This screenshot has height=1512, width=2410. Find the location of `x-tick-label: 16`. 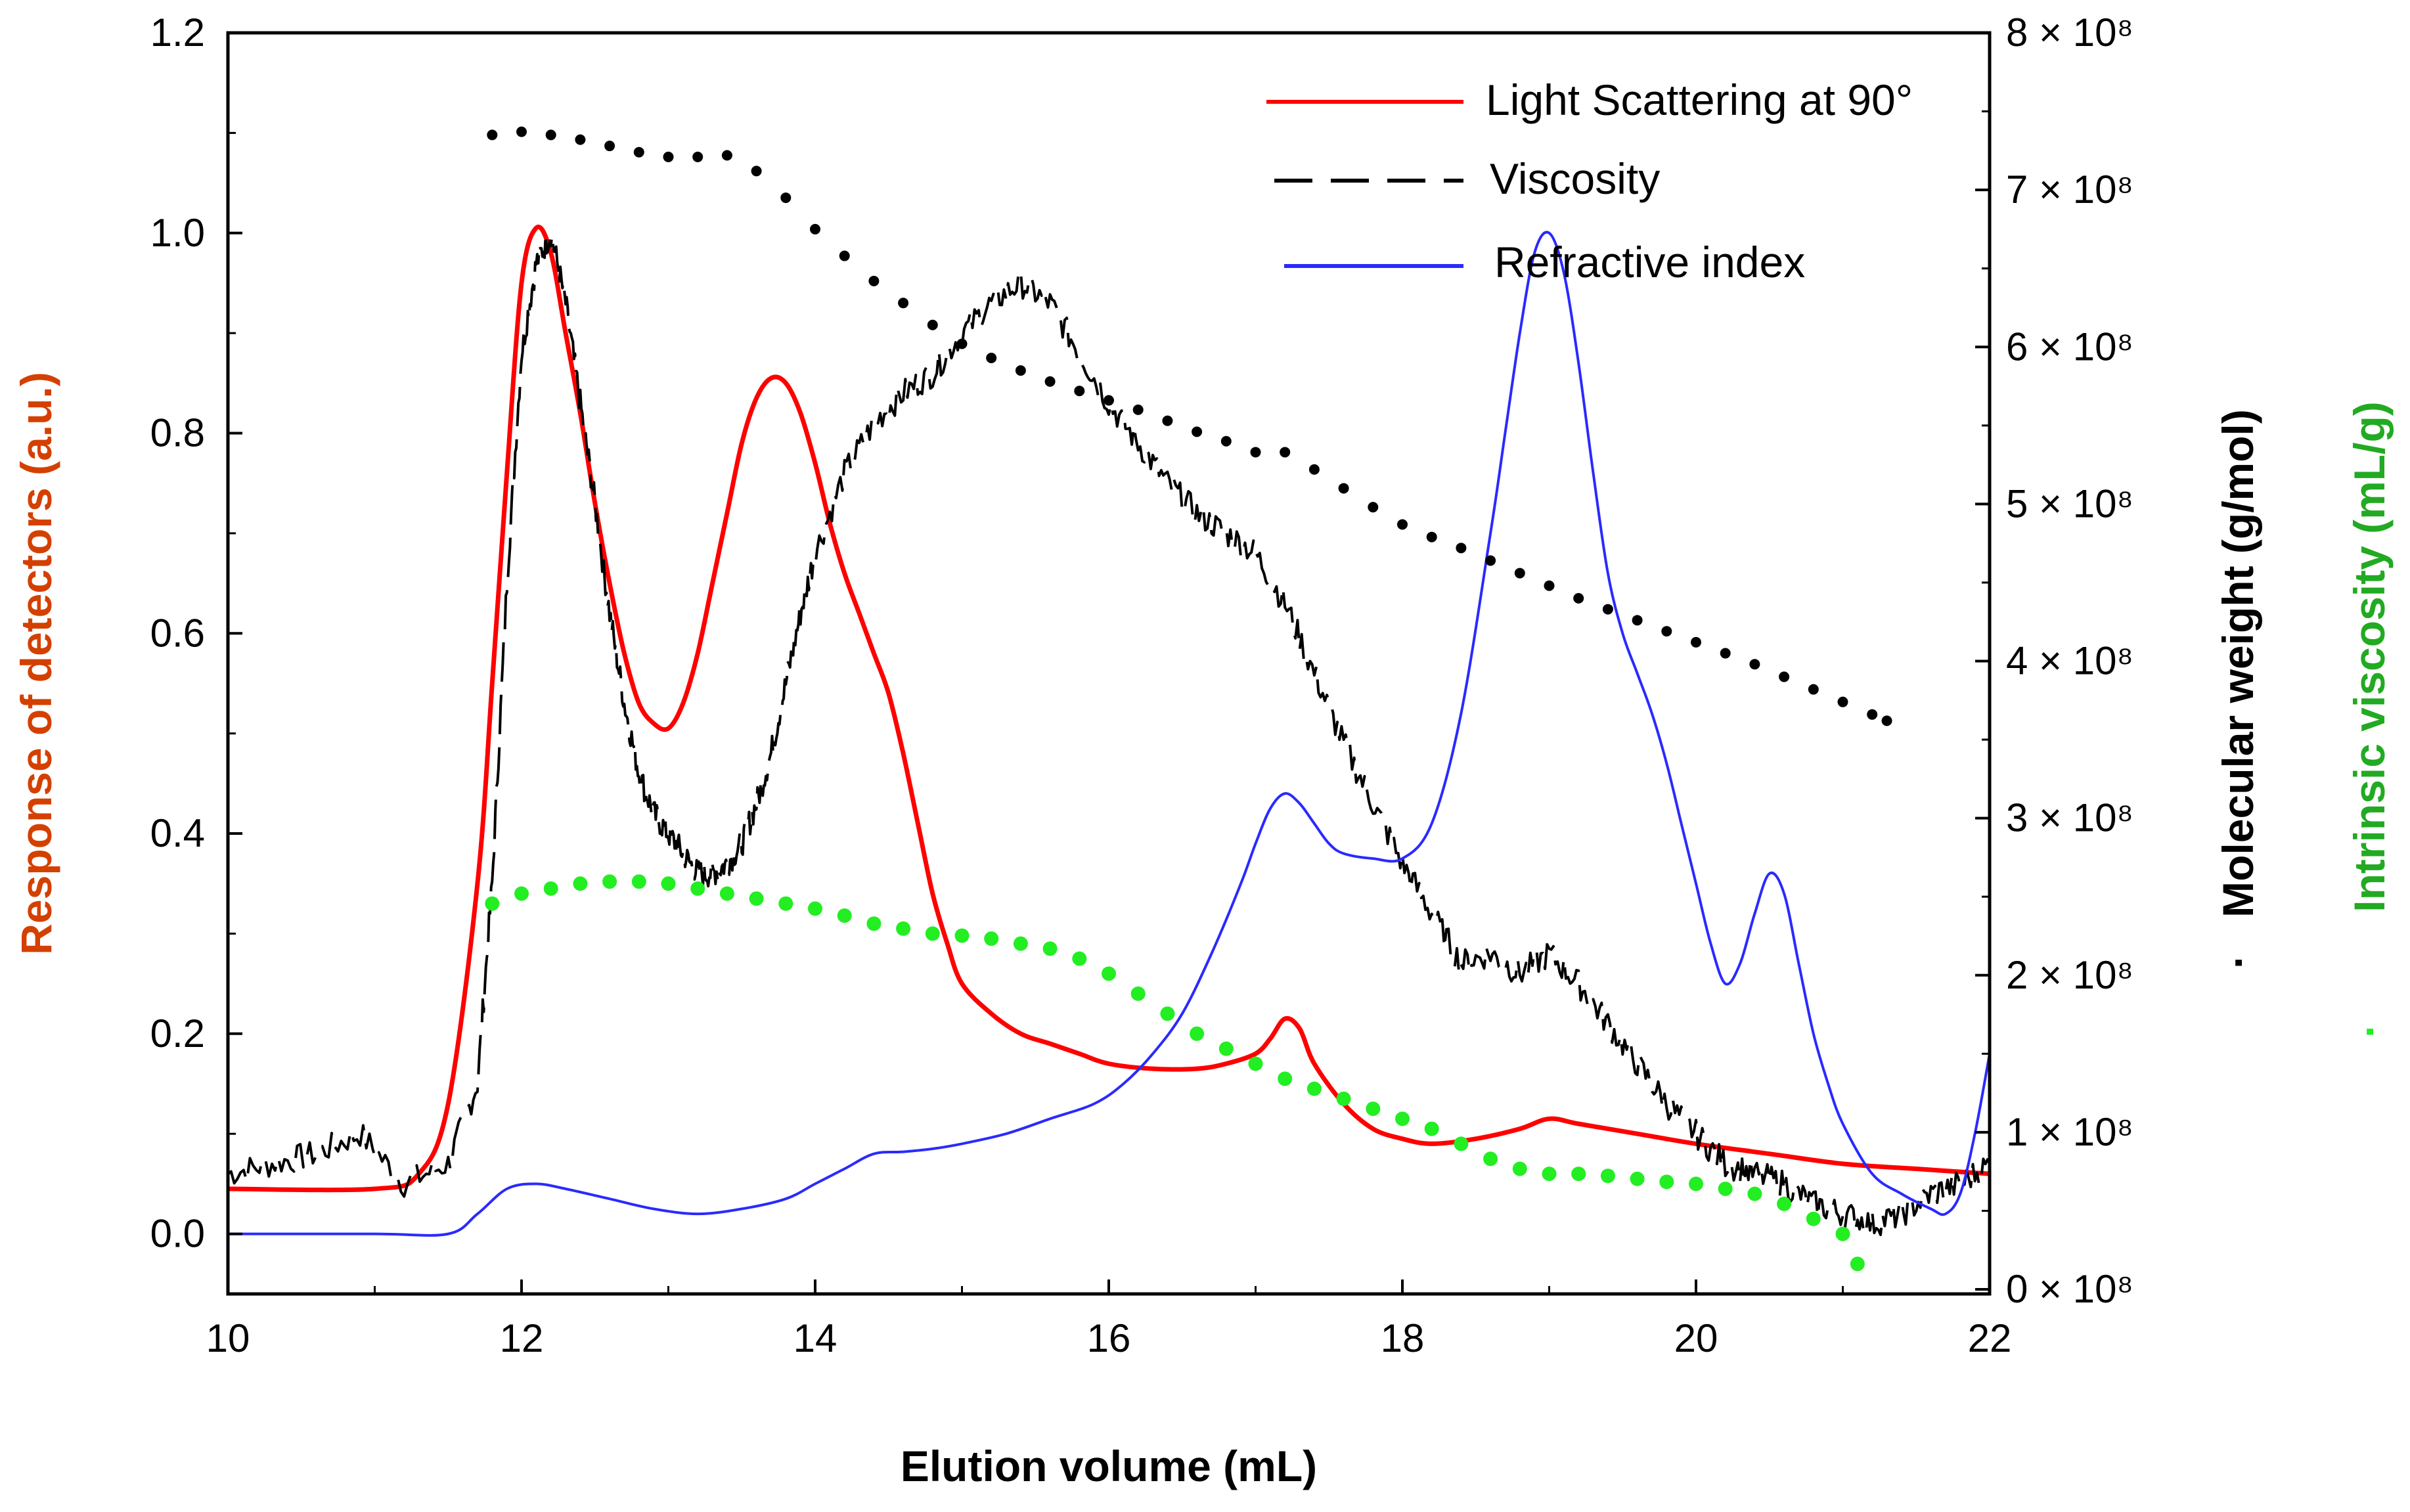

x-tick-label: 16 is located at coordinates (1109, 1338).